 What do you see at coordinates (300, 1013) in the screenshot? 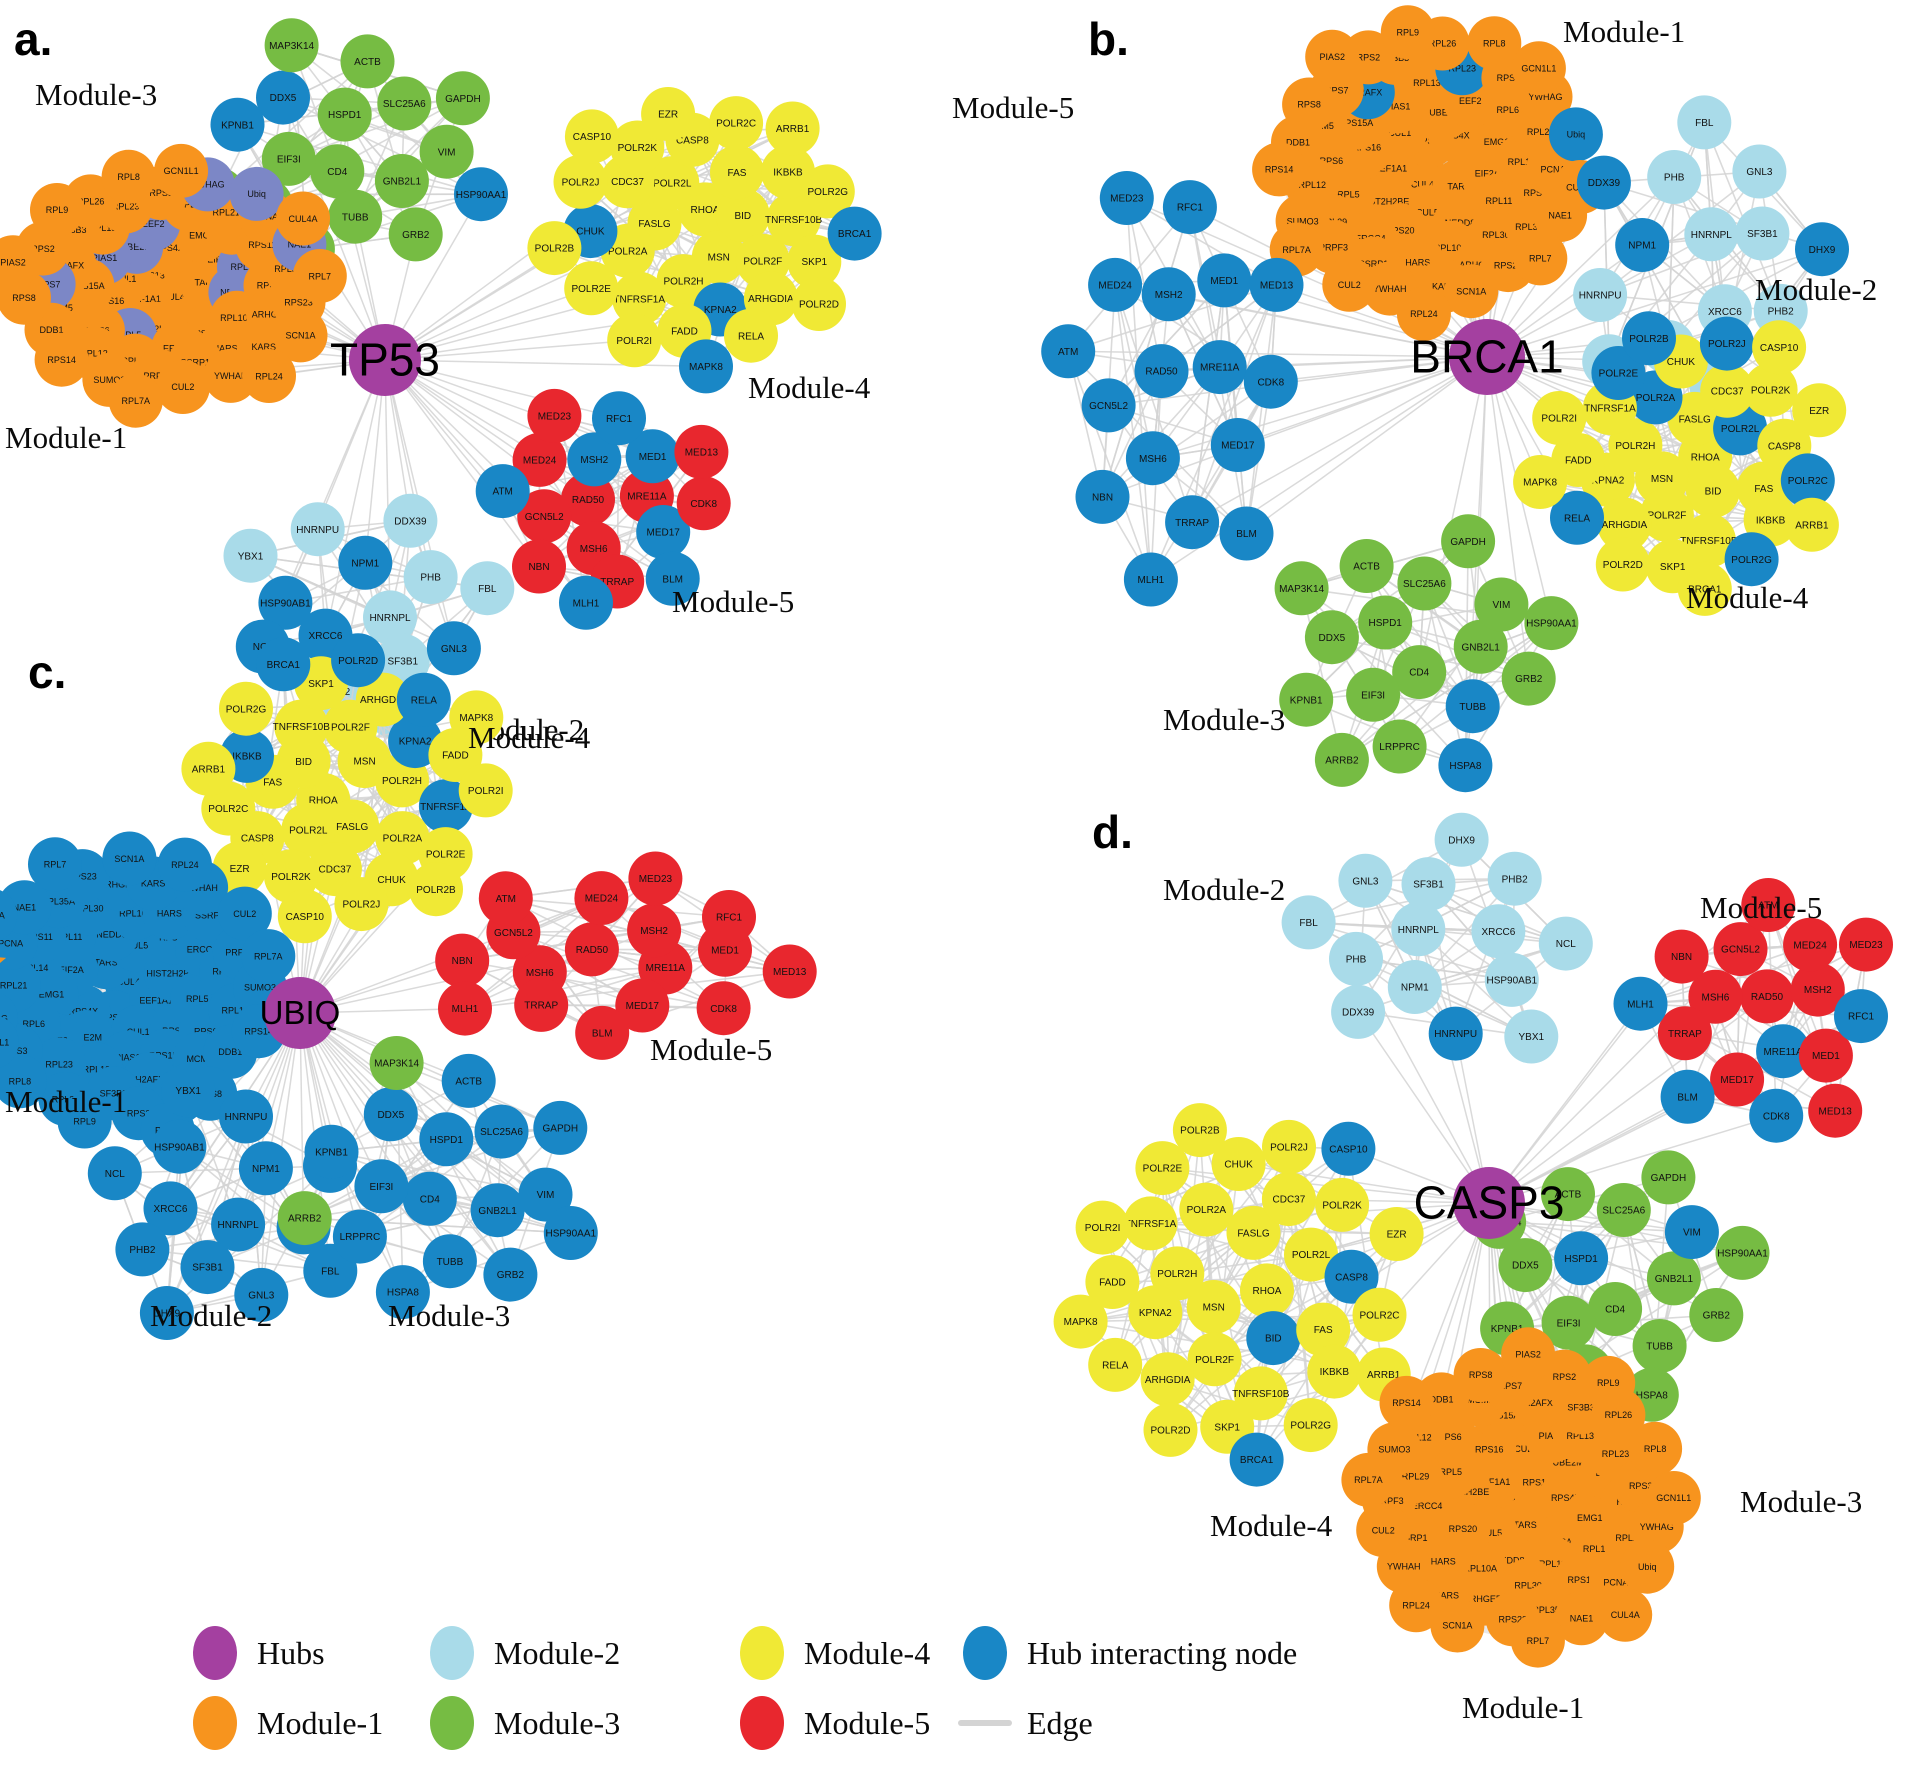
I see `hub-node-ubiq: UBIQ` at bounding box center [300, 1013].